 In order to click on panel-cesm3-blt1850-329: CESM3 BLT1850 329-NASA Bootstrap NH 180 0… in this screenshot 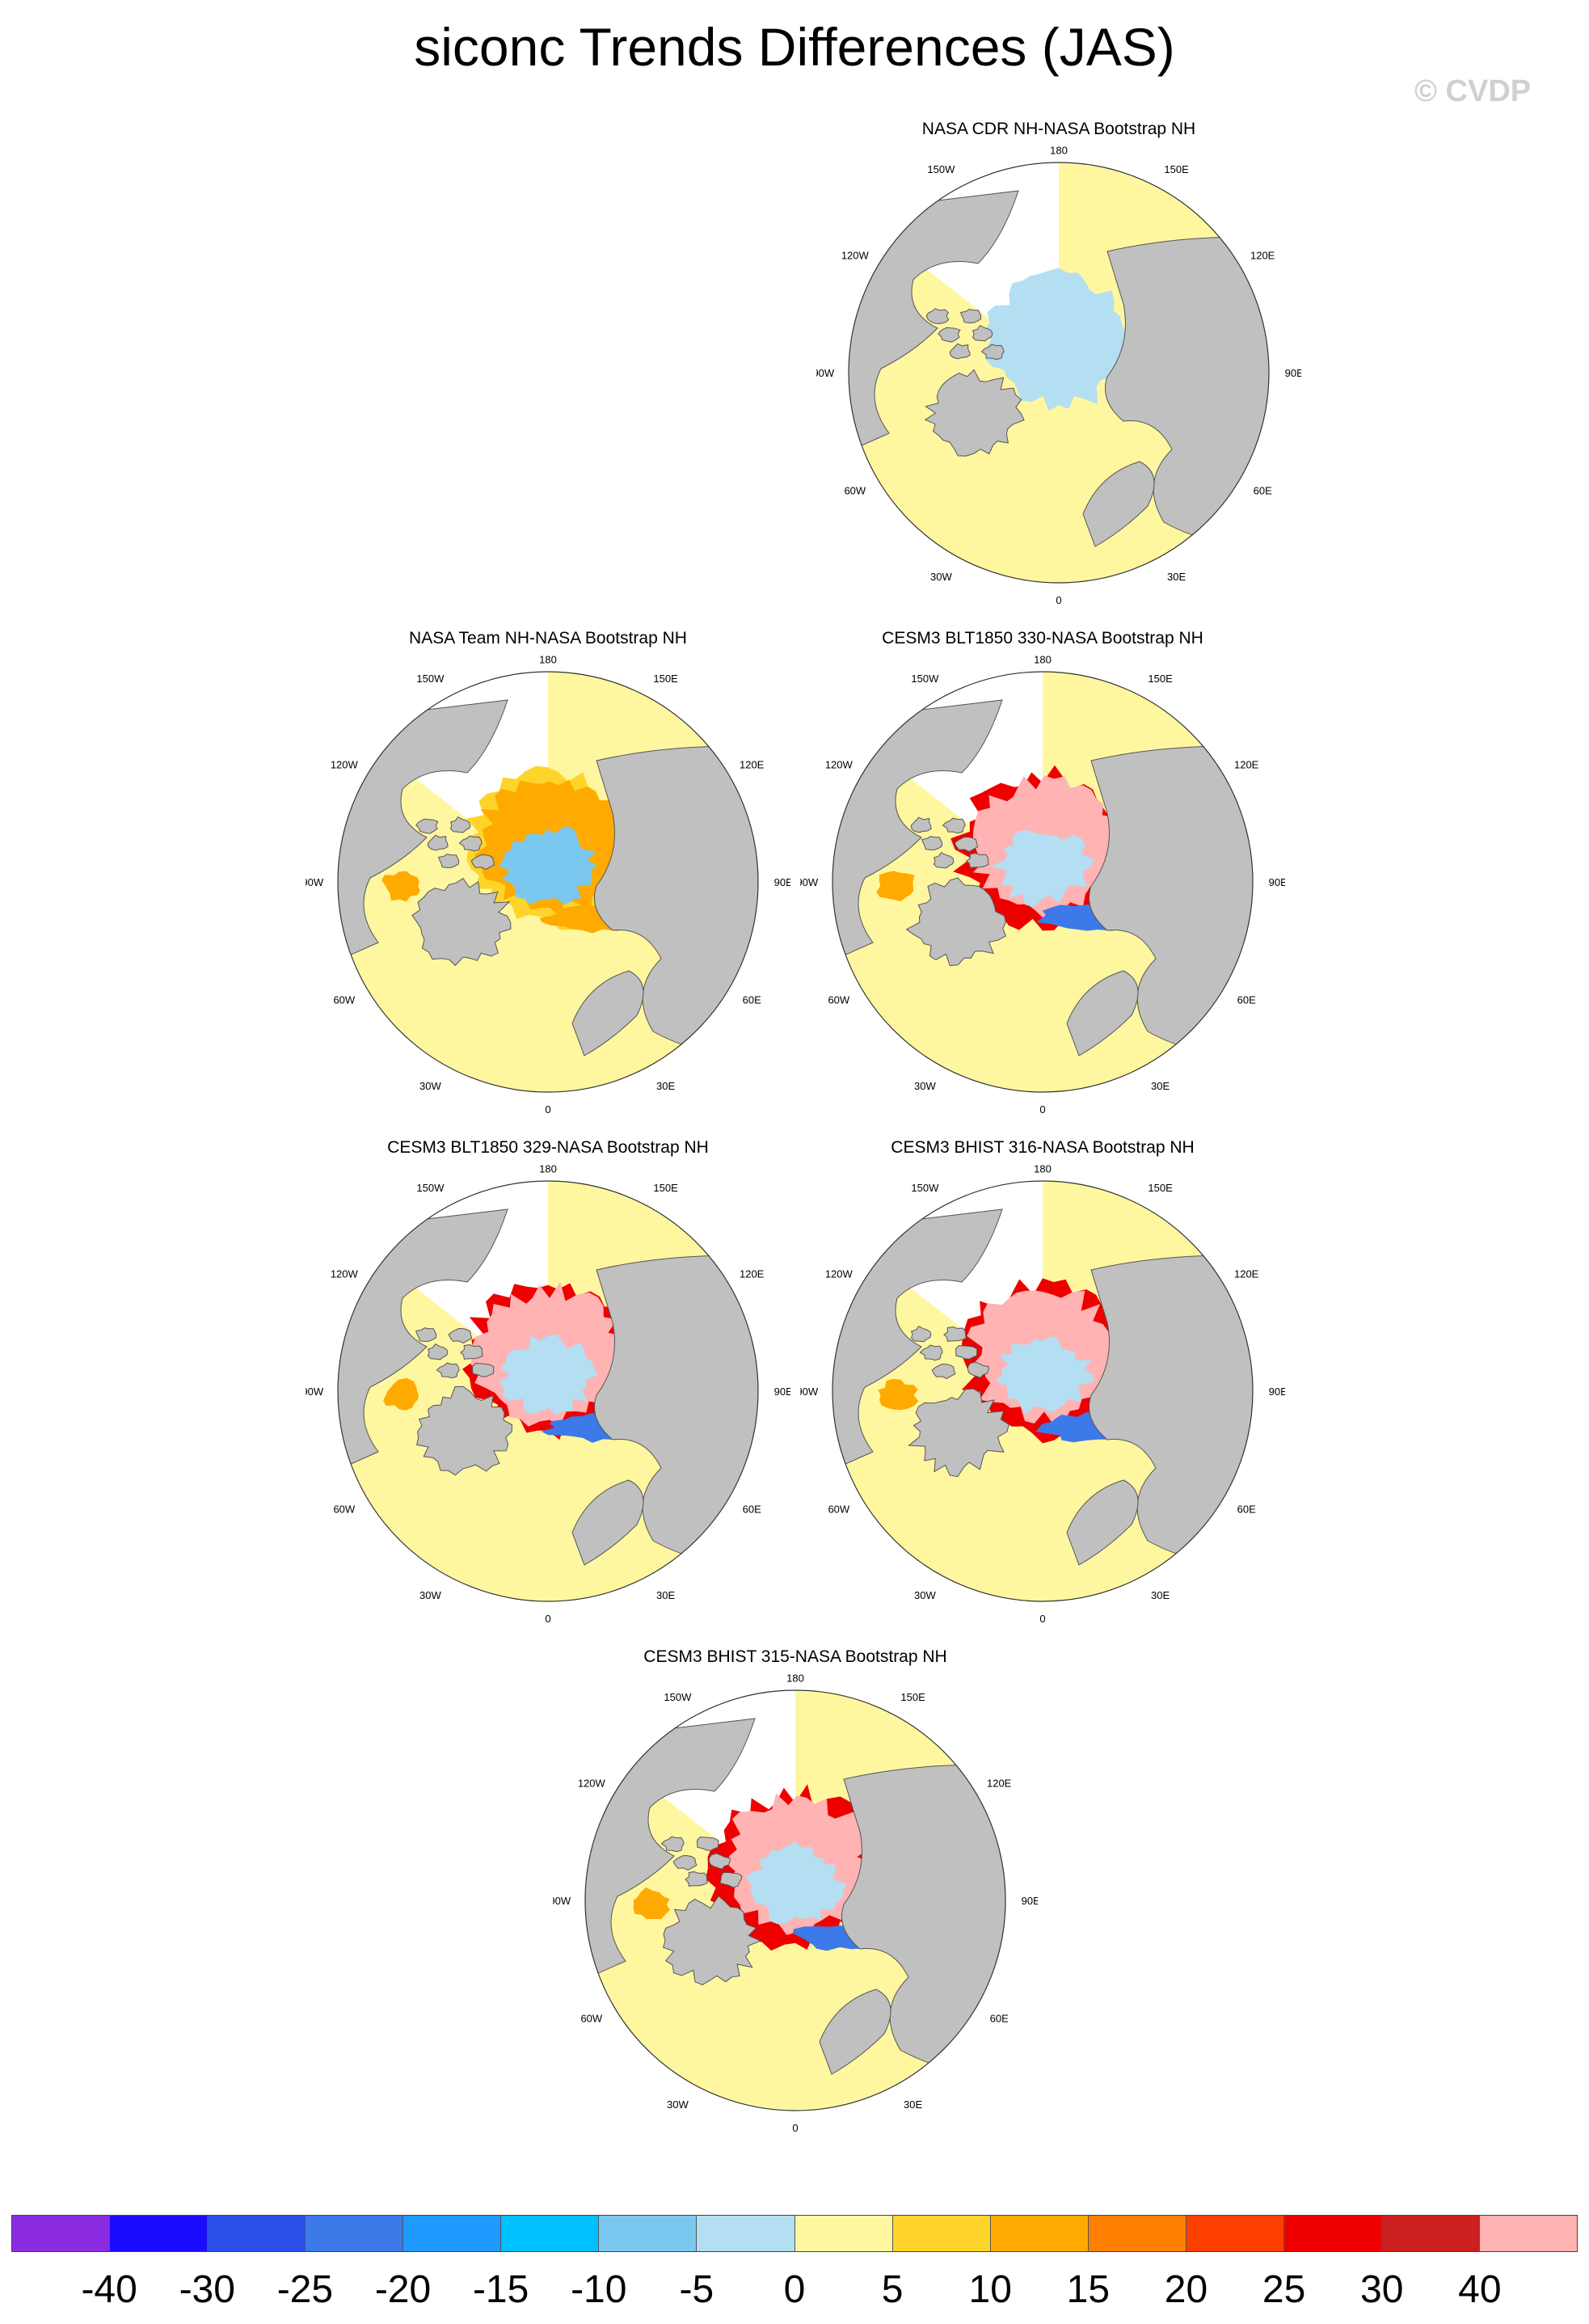, I will do `click(548, 1382)`.